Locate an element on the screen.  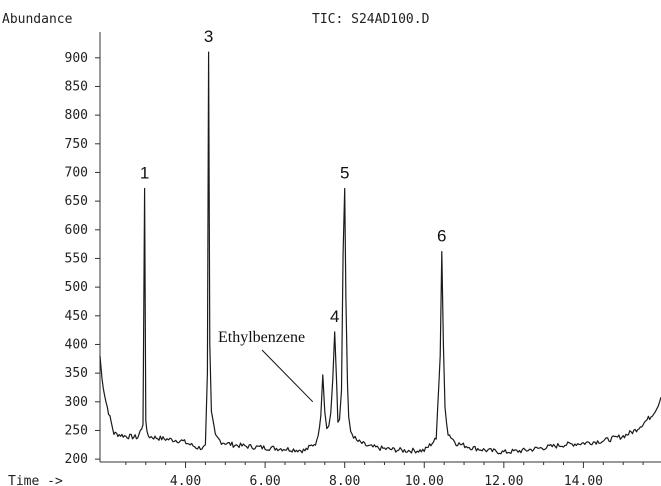
annotation-label: Ethylbenzene is located at coordinates (261, 337).